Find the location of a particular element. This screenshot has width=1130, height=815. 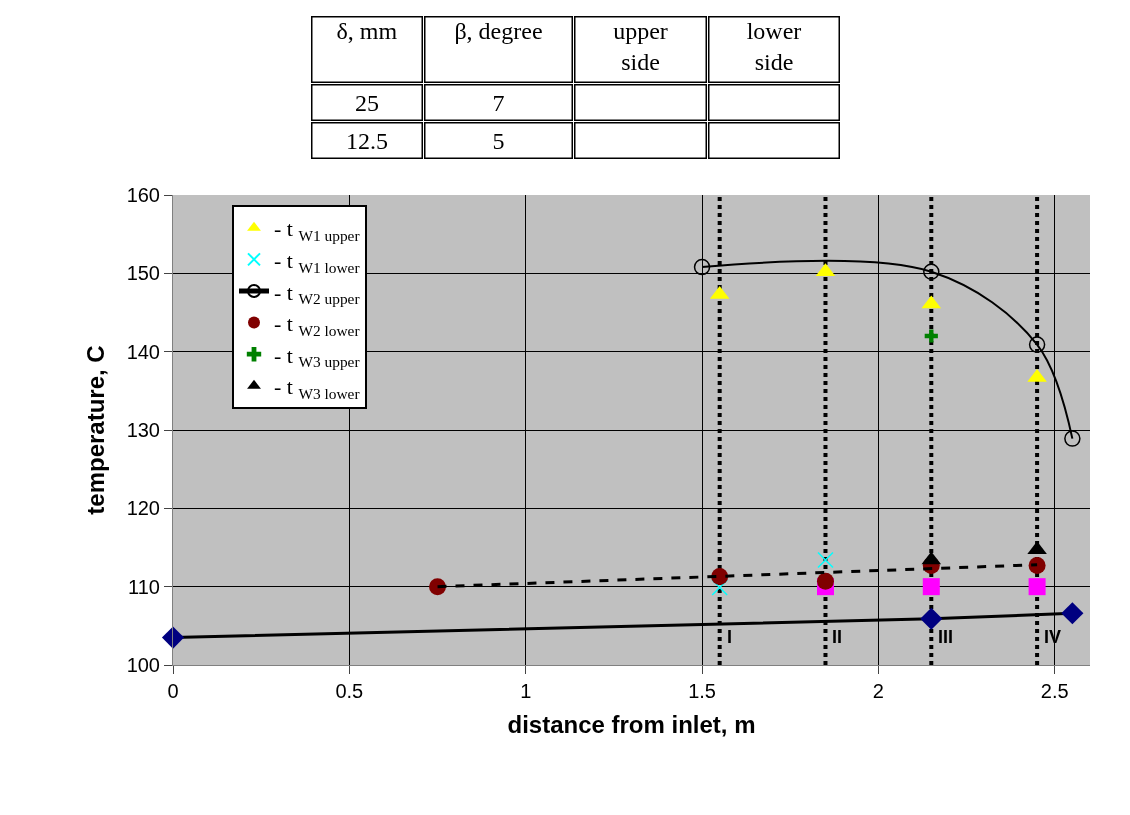

x-tick-label: 0 is located at coordinates (173, 691).